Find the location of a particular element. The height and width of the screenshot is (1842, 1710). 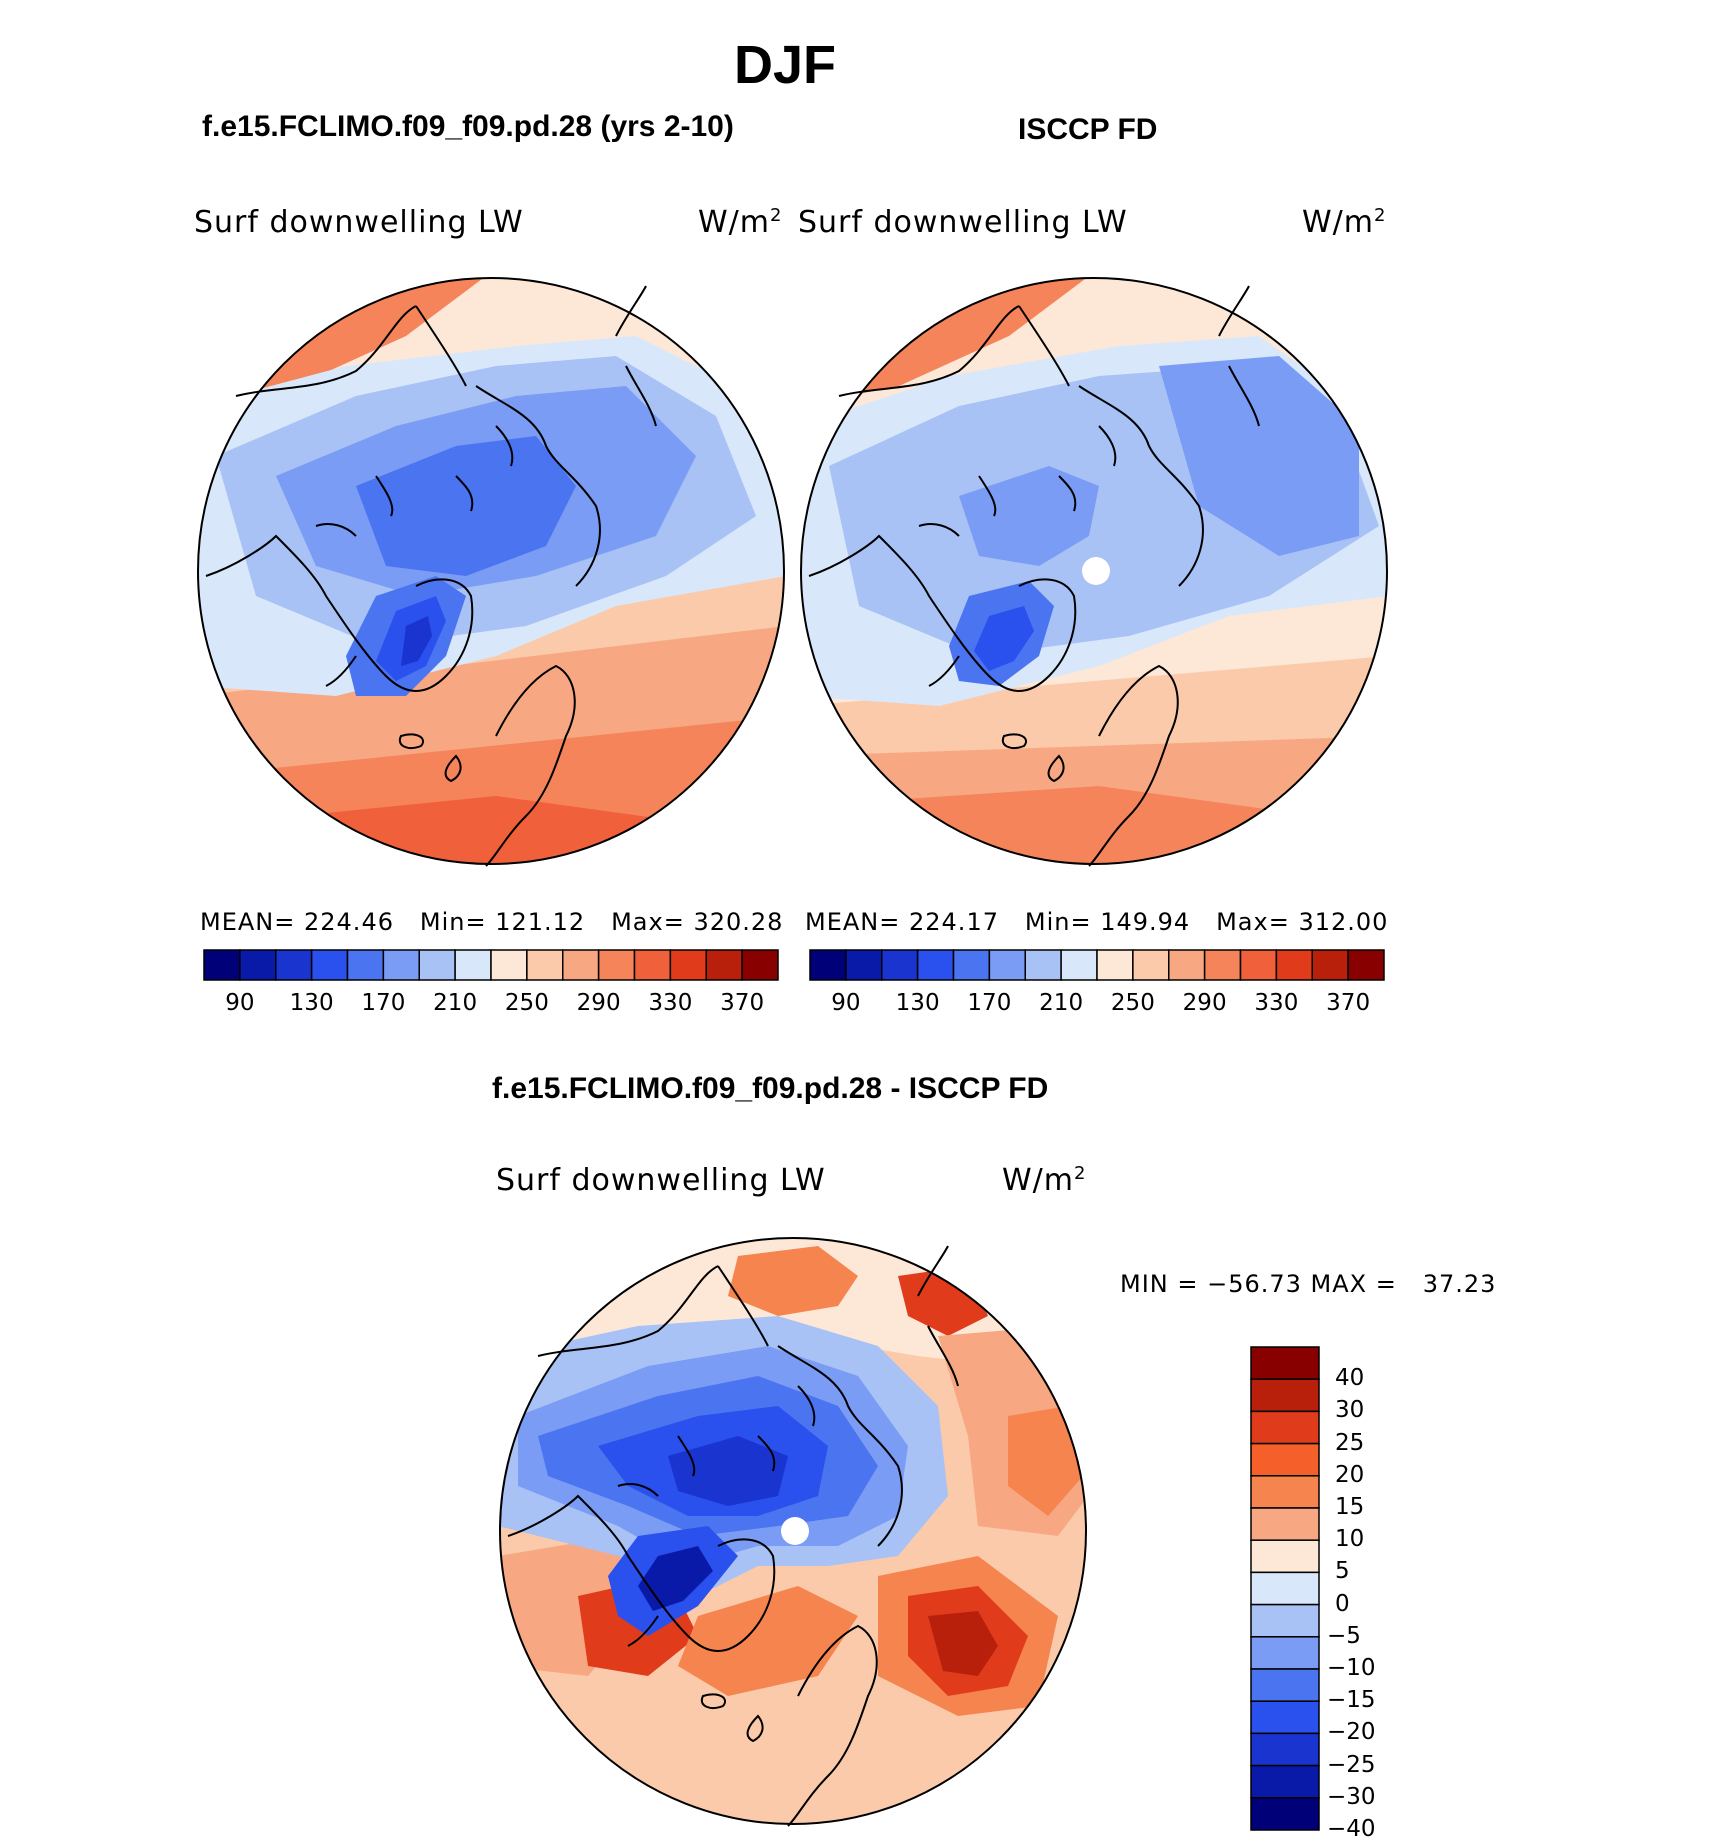

difference-colorbar-tick-label: 25 is located at coordinates (1350, 1442).